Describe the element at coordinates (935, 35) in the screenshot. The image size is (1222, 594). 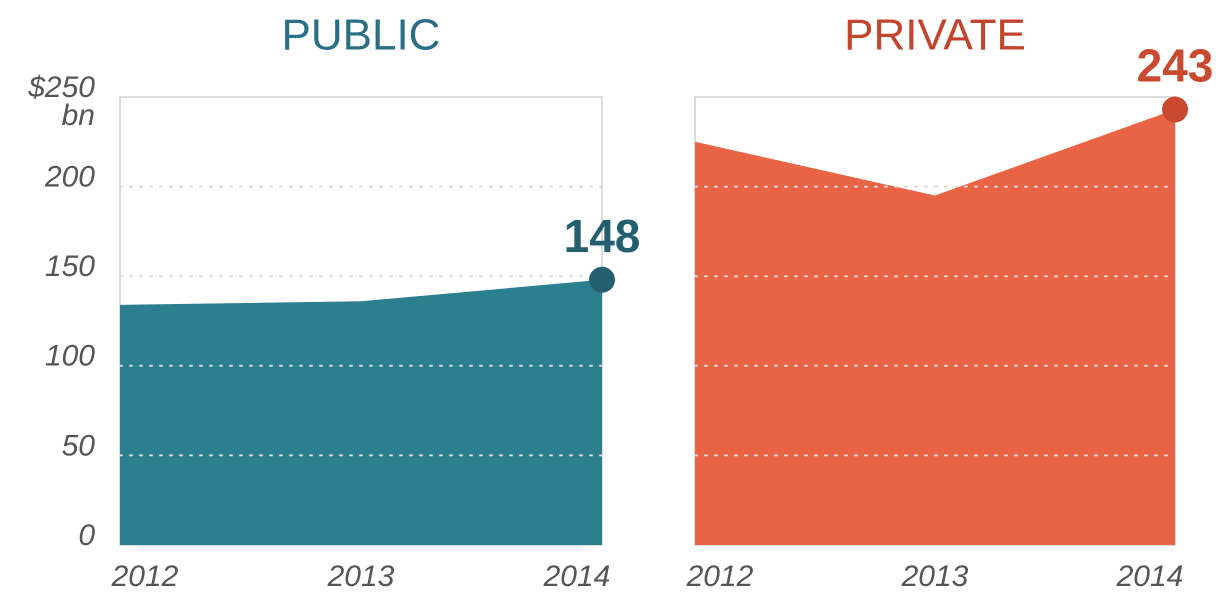
I see `chart-title: PRIVATE` at that location.